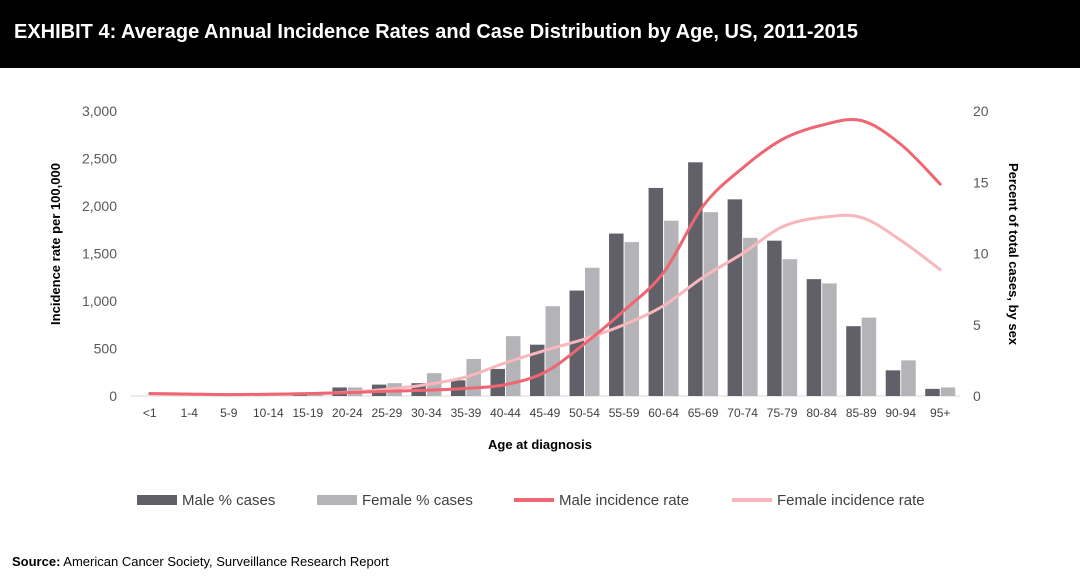 This screenshot has width=1080, height=580. Describe the element at coordinates (1013, 254) in the screenshot. I see `y-right-axis-title: Percent of total cases, by sex` at that location.